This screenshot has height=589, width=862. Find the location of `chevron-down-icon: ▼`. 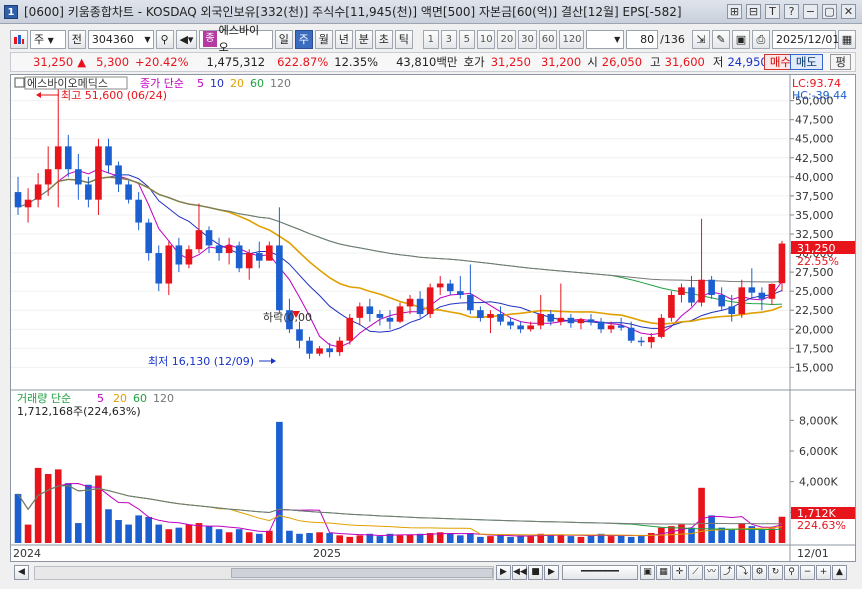

chevron-down-icon: ▼ is located at coordinates (147, 39).